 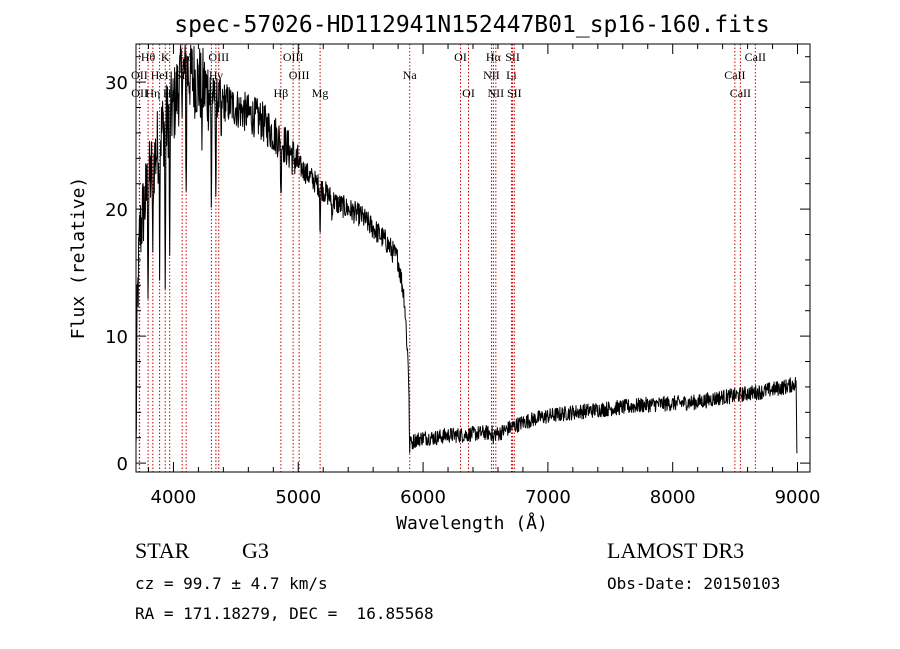 What do you see at coordinates (494, 57) in the screenshot?
I see `line-marker-label: Hα` at bounding box center [494, 57].